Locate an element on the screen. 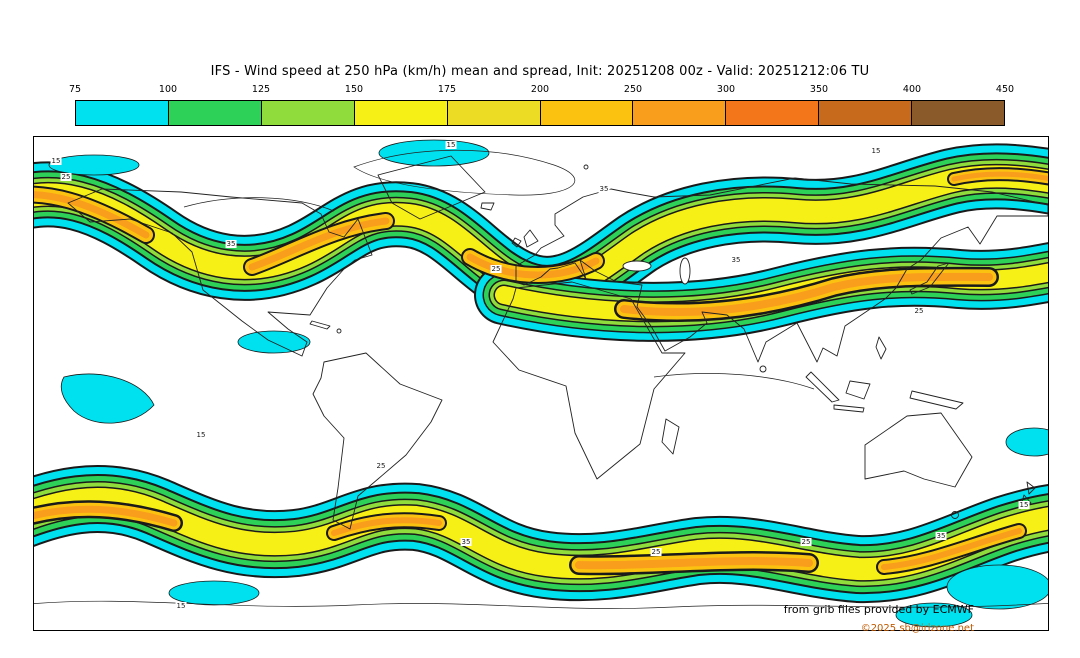  attribution-text: from grib files provided by ECMWF is located at coordinates (878, 609).